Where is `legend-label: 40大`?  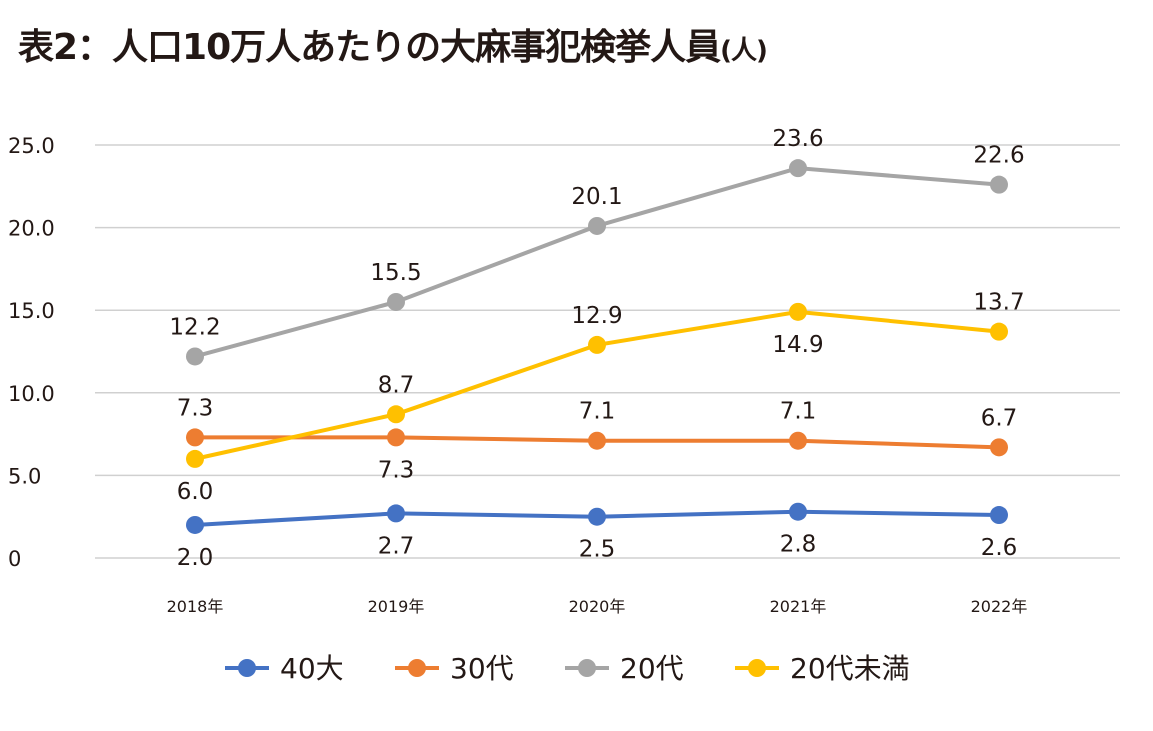
legend-label: 40大 is located at coordinates (312, 668).